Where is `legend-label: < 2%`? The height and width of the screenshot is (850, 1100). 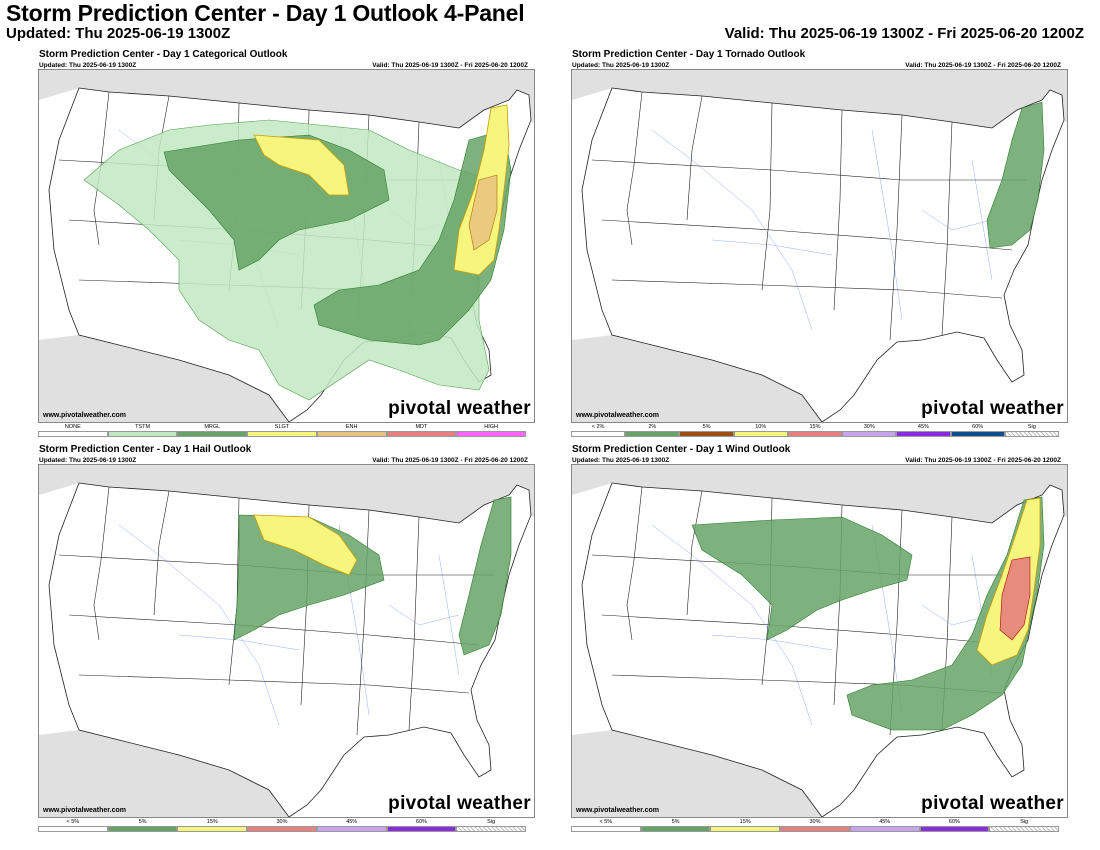 legend-label: < 2% is located at coordinates (598, 427).